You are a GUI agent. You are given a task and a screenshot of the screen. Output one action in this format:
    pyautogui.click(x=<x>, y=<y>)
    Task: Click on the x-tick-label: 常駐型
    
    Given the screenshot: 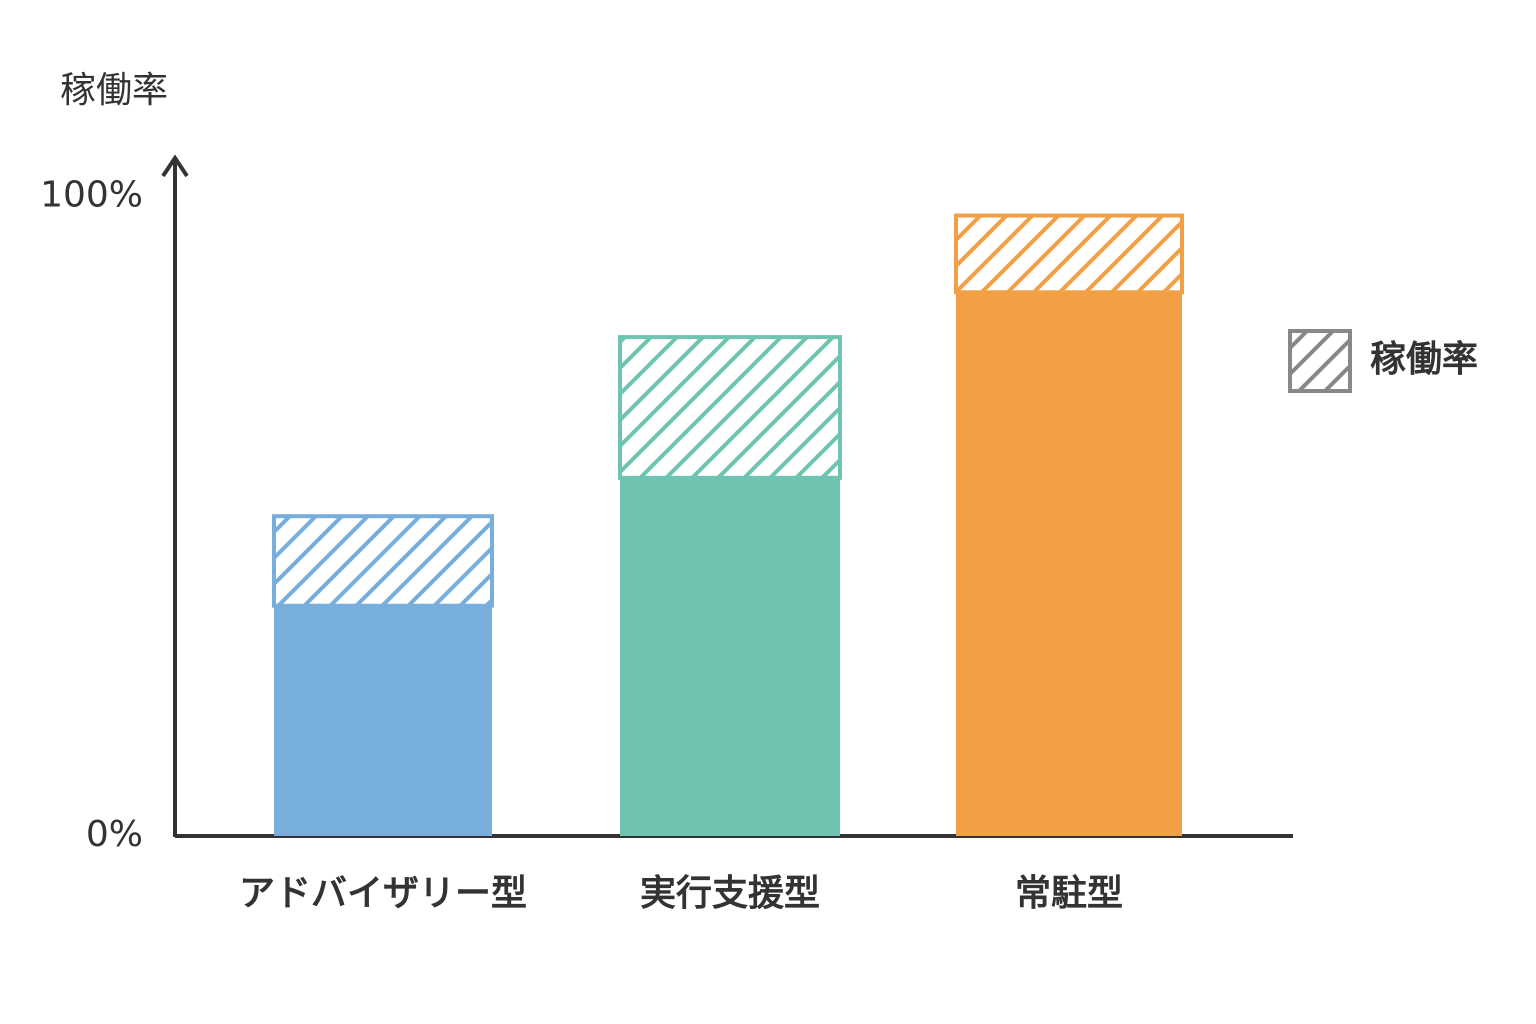 What is the action you would take?
    pyautogui.click(x=1069, y=893)
    